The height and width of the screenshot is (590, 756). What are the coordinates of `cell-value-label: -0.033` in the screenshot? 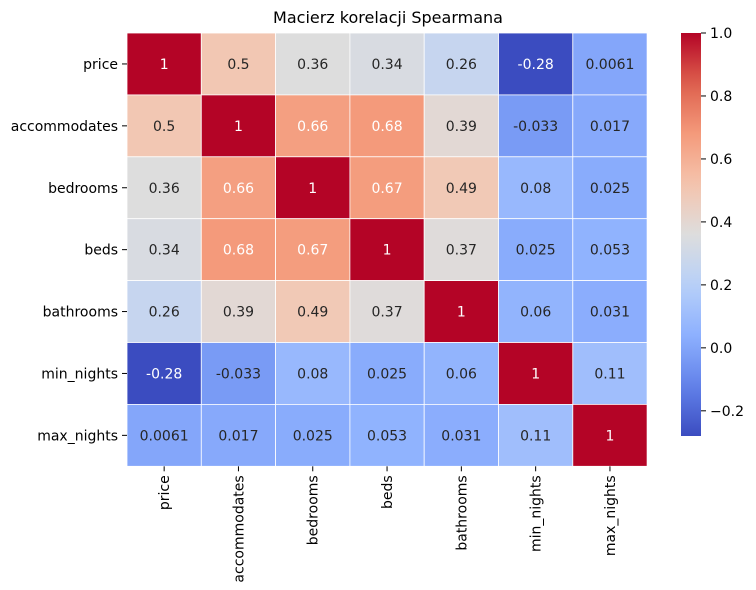 It's located at (238, 374).